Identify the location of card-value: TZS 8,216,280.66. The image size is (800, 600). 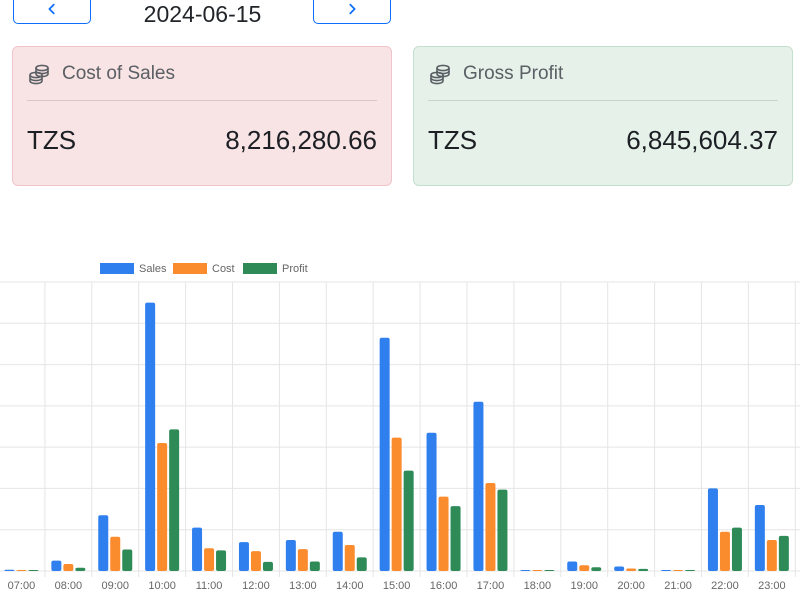
(202, 140).